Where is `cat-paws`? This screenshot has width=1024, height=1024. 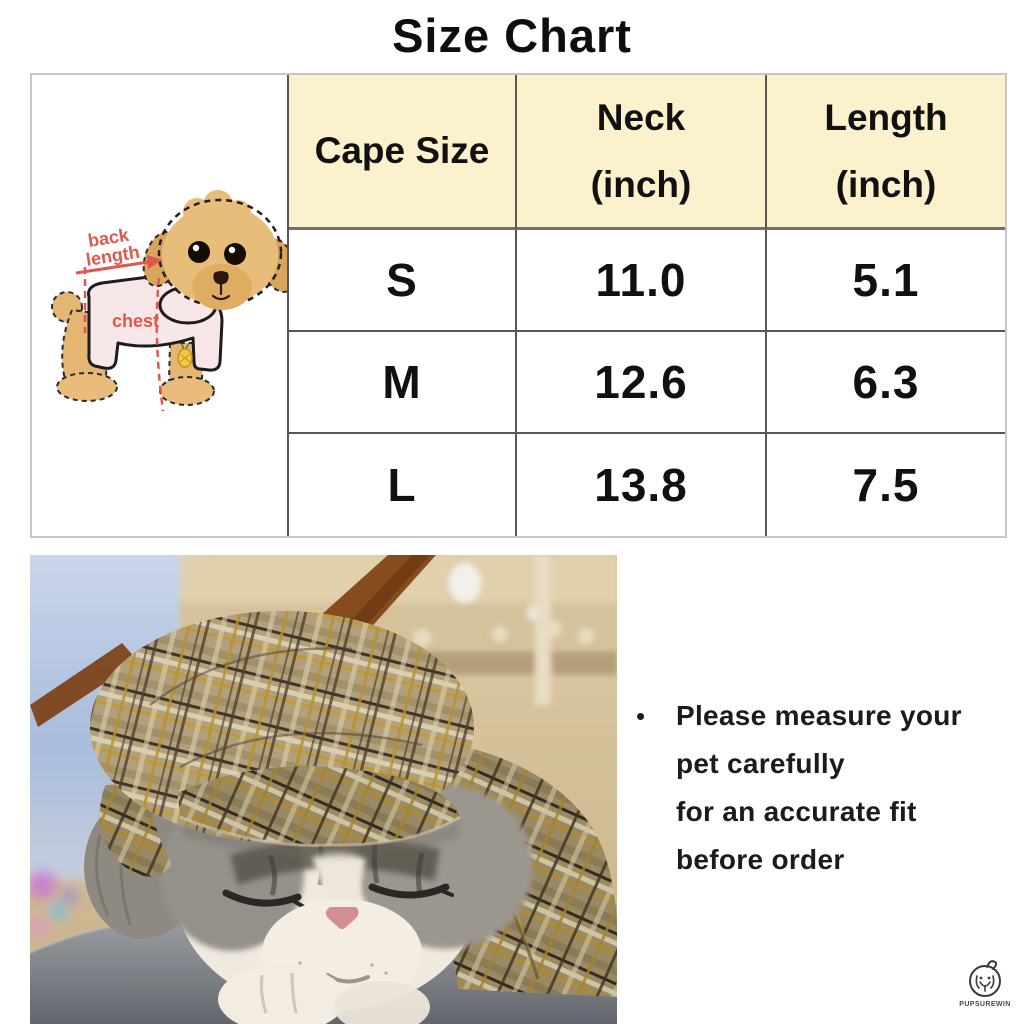
cat-paws is located at coordinates (324, 994).